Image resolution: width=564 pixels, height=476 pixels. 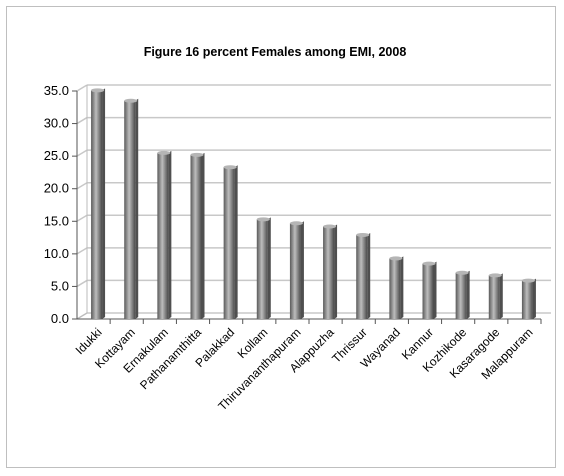 I want to click on y-tick-label: 30.0, so click(x=56, y=123).